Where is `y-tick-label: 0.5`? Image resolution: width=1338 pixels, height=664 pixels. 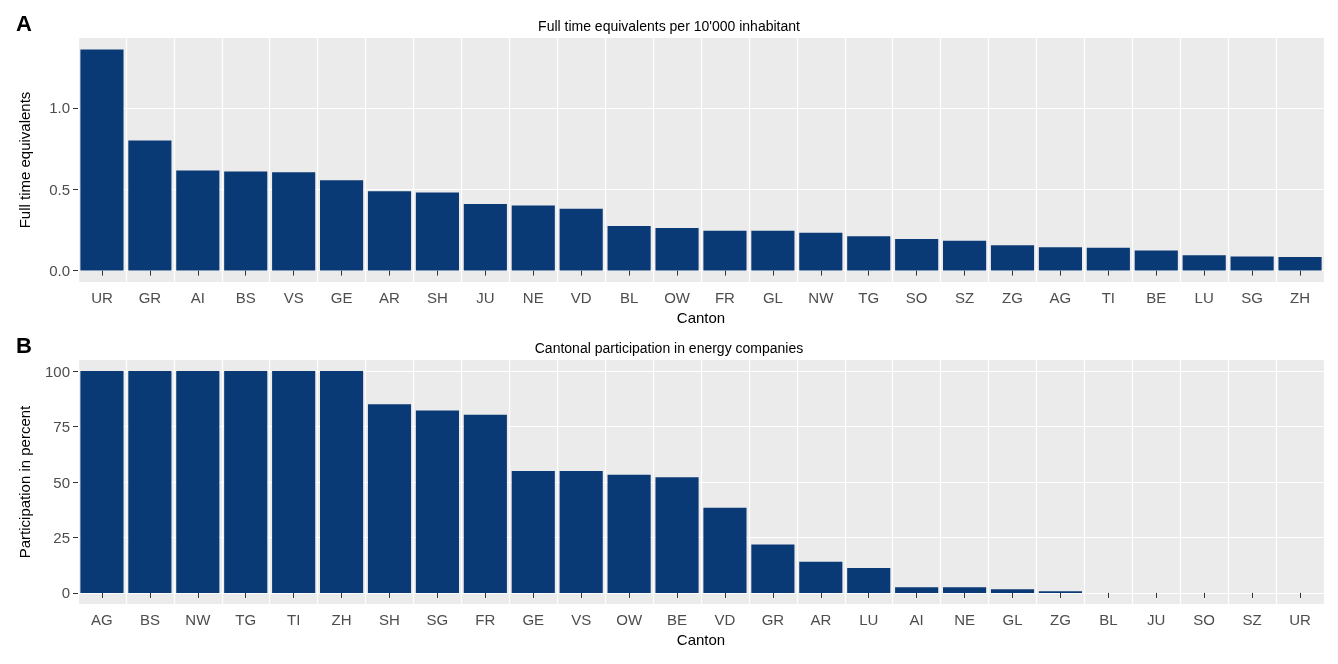
y-tick-label: 0.5 is located at coordinates (59, 189).